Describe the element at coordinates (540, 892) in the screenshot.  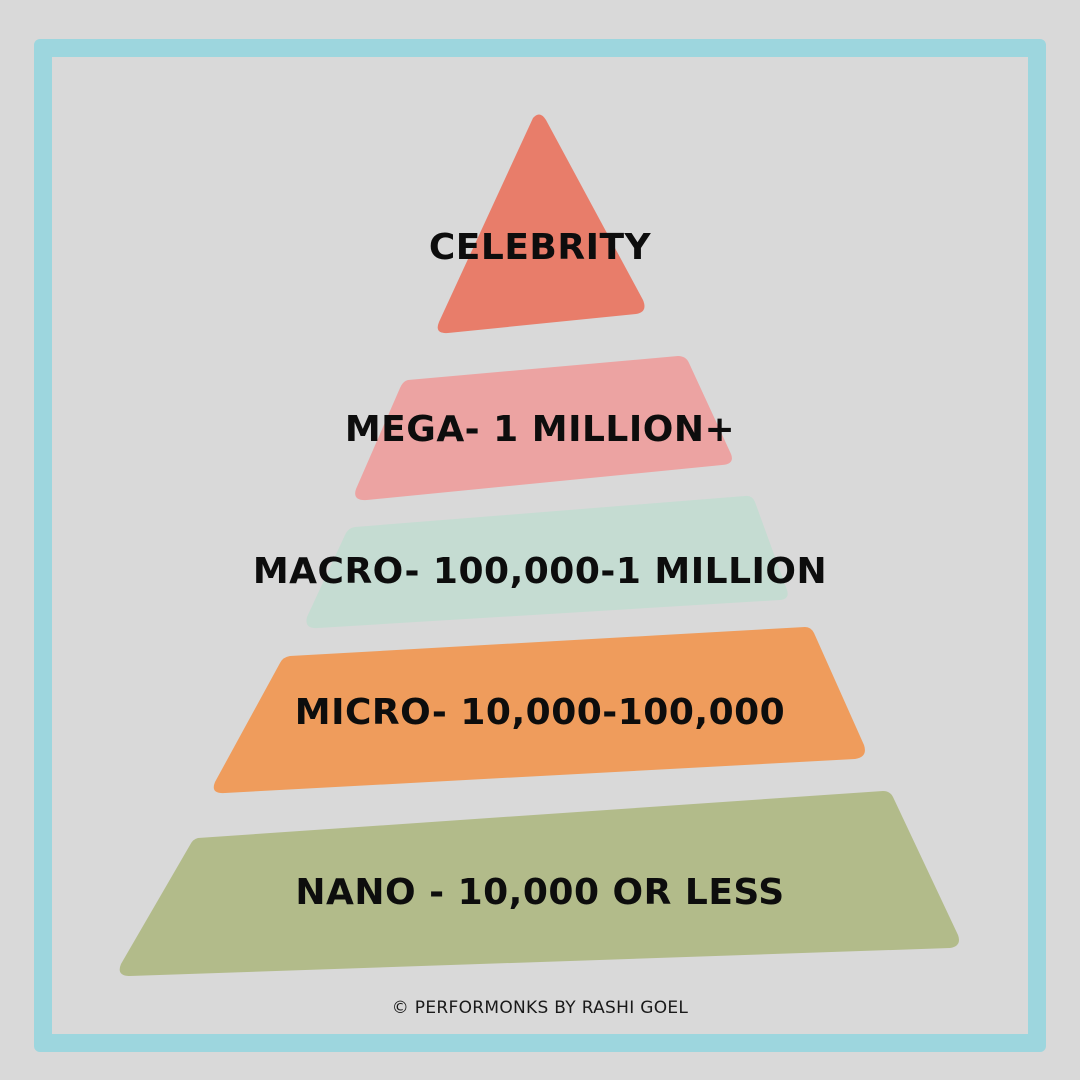
I see `tier-label-nano: NANO - 10,000 OR LESS` at that location.